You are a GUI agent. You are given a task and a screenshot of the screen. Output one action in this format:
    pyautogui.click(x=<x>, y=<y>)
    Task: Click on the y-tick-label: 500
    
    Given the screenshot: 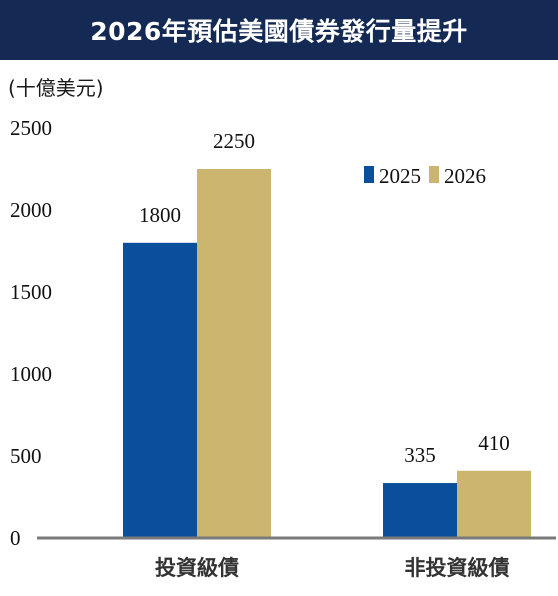 What is the action you would take?
    pyautogui.click(x=26, y=456)
    